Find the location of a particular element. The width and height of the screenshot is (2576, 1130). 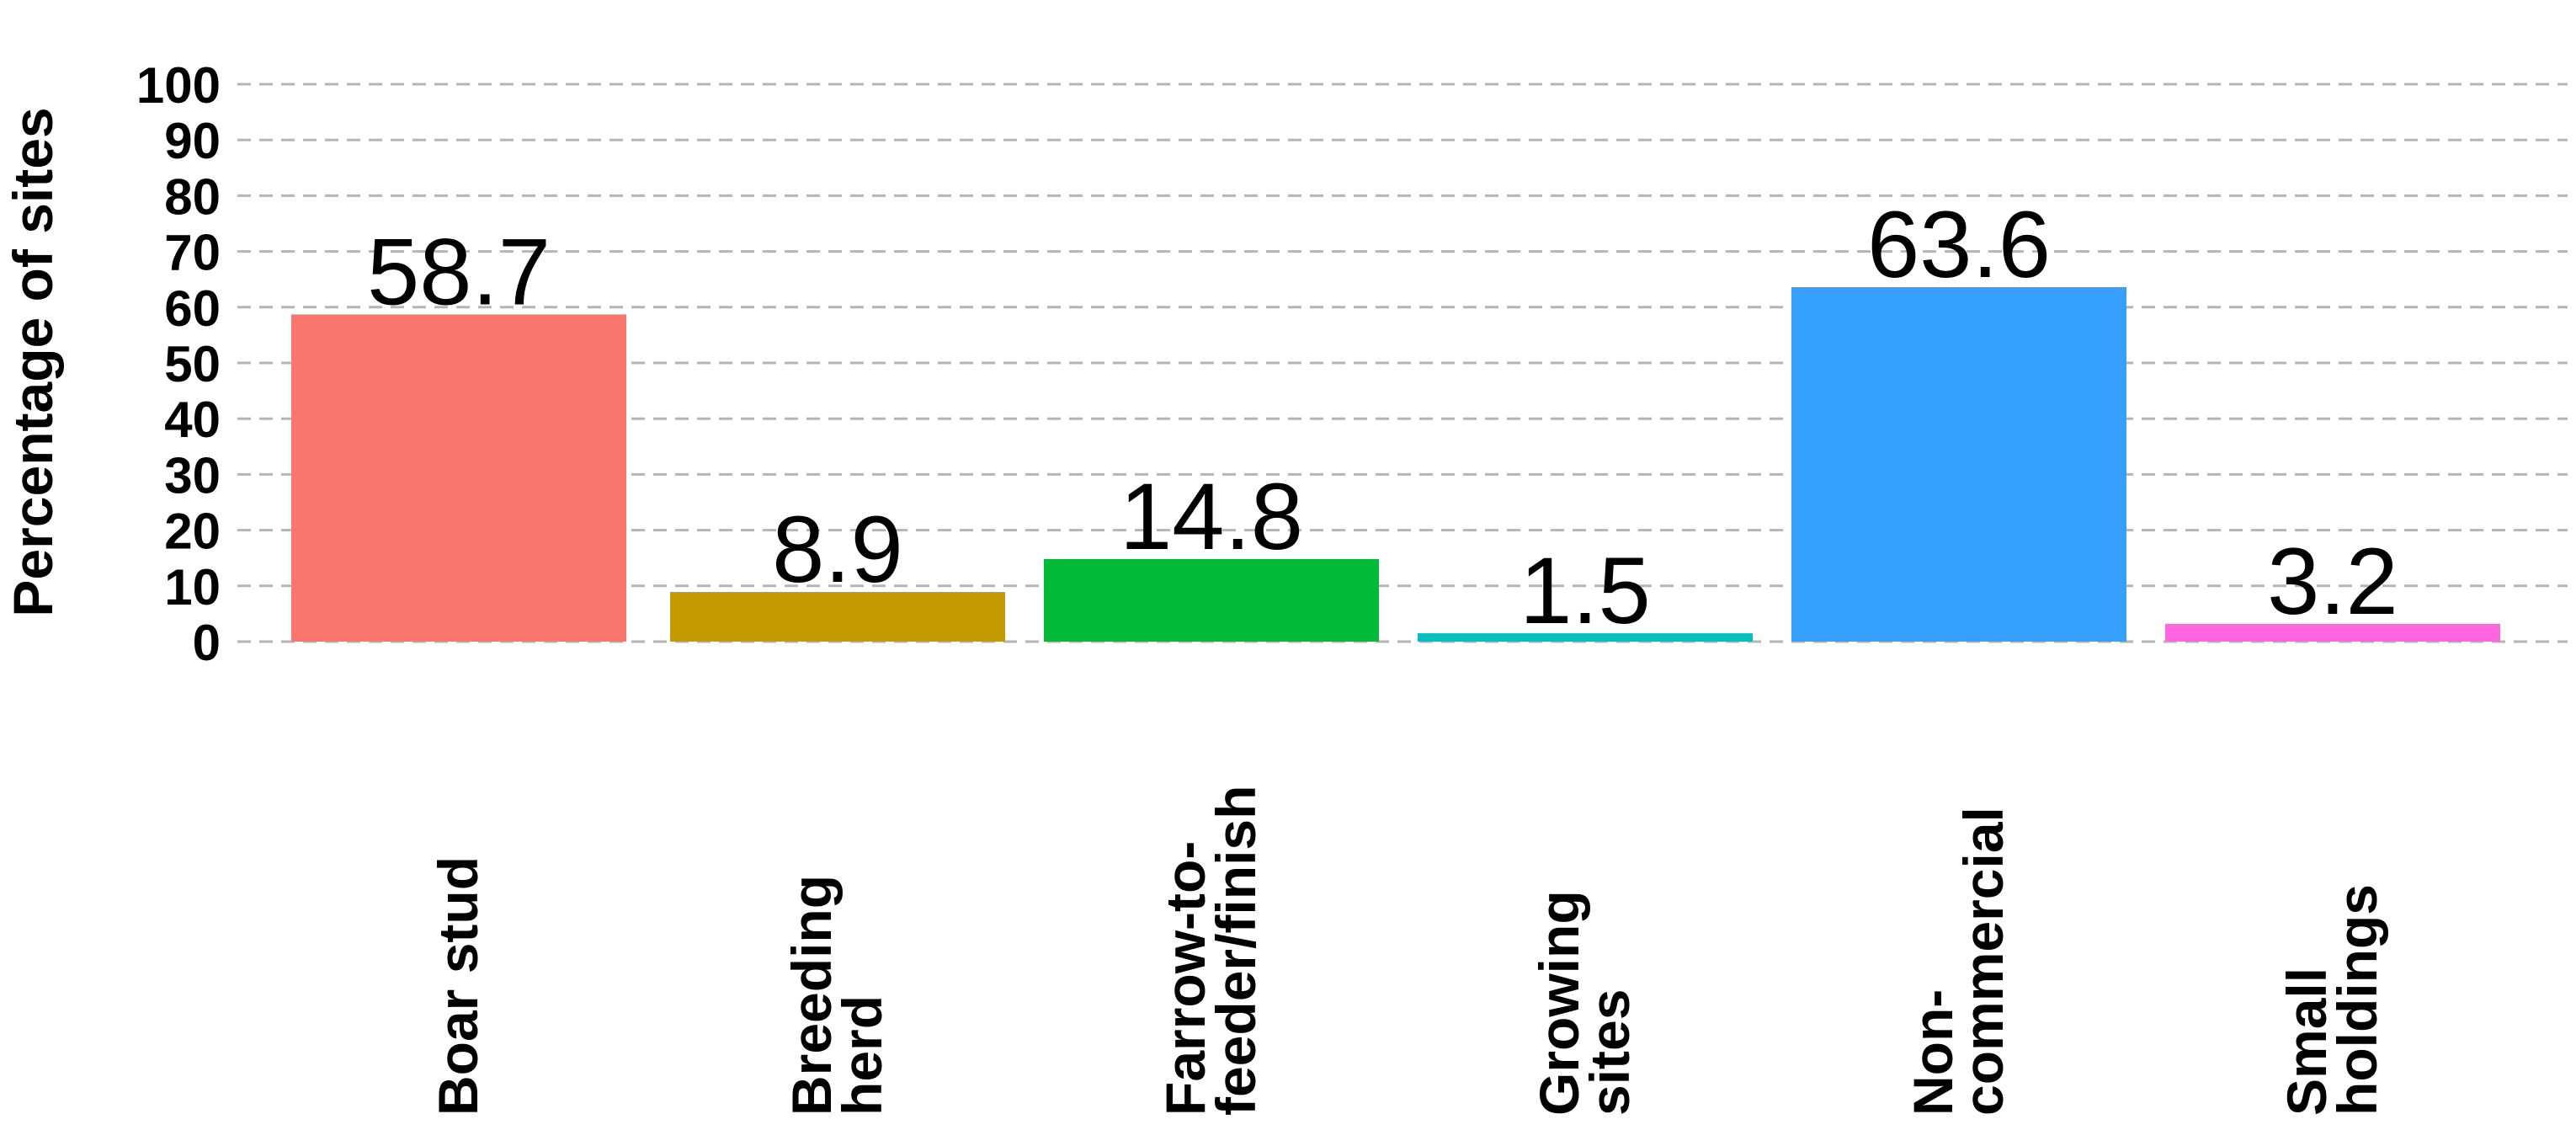

x-category-label-line: commercial is located at coordinates (1983, 962).